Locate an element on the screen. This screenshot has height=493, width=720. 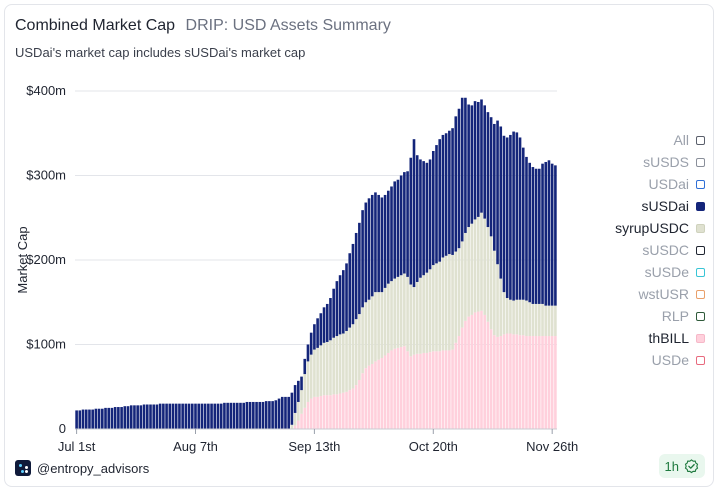
x-tick-label: Aug 7th is located at coordinates (195, 446).